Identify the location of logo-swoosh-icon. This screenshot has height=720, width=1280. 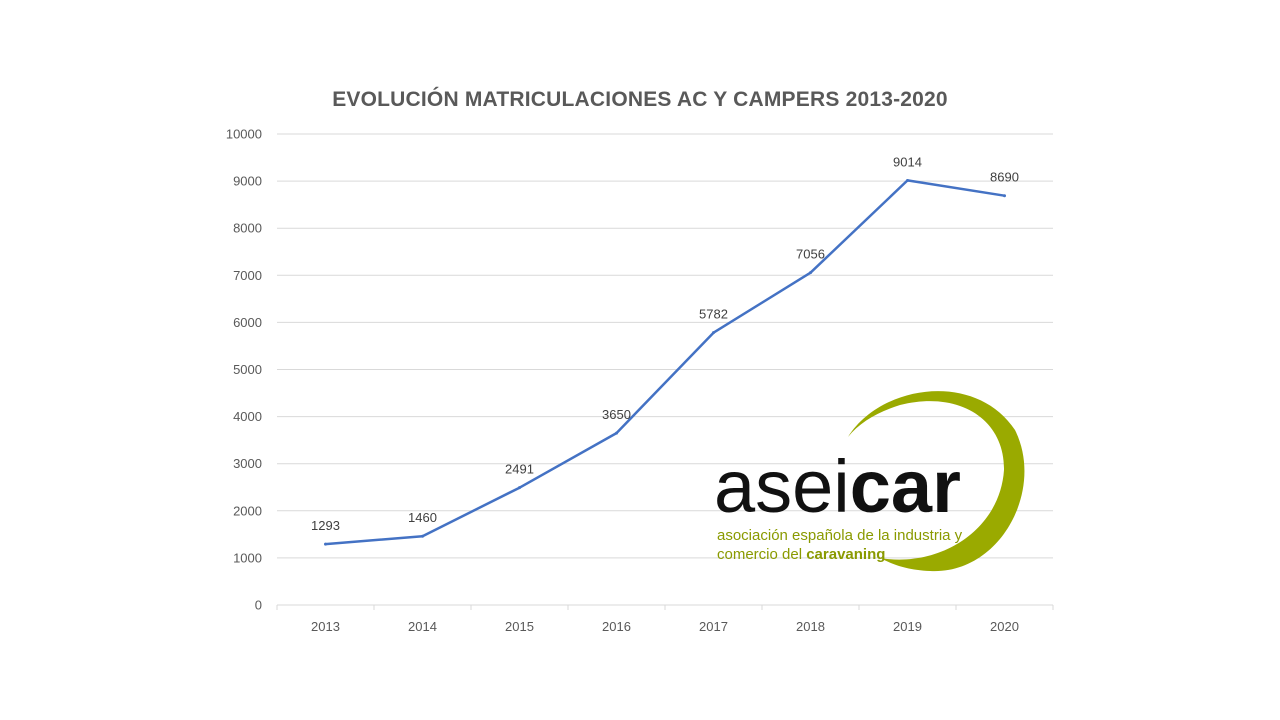
(936, 481).